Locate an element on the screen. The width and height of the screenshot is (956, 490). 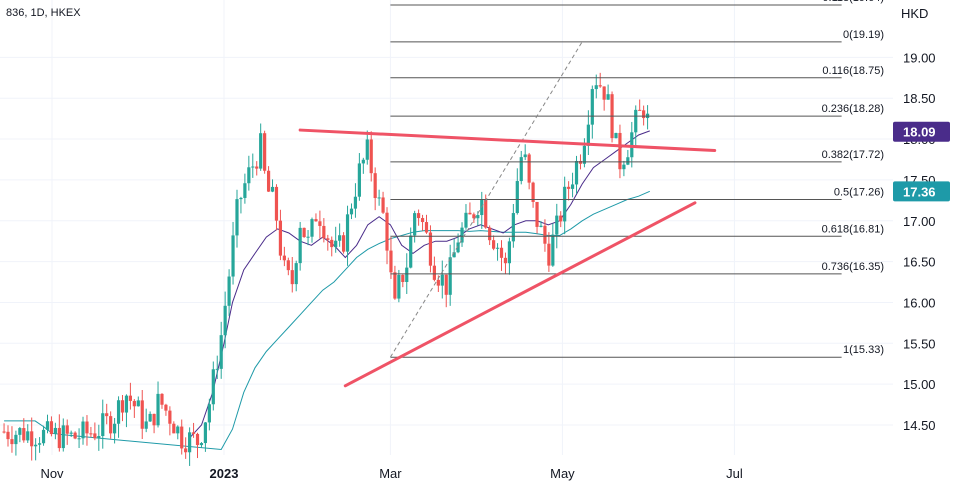
fib-level-label: 0.236(18.28) is located at coordinates (853, 109).